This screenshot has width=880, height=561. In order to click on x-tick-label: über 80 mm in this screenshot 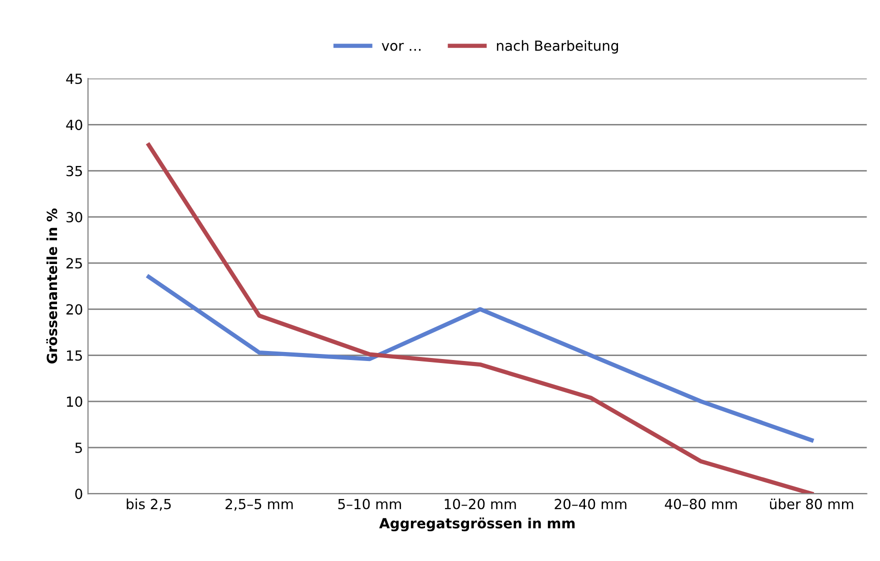, I will do `click(812, 504)`.